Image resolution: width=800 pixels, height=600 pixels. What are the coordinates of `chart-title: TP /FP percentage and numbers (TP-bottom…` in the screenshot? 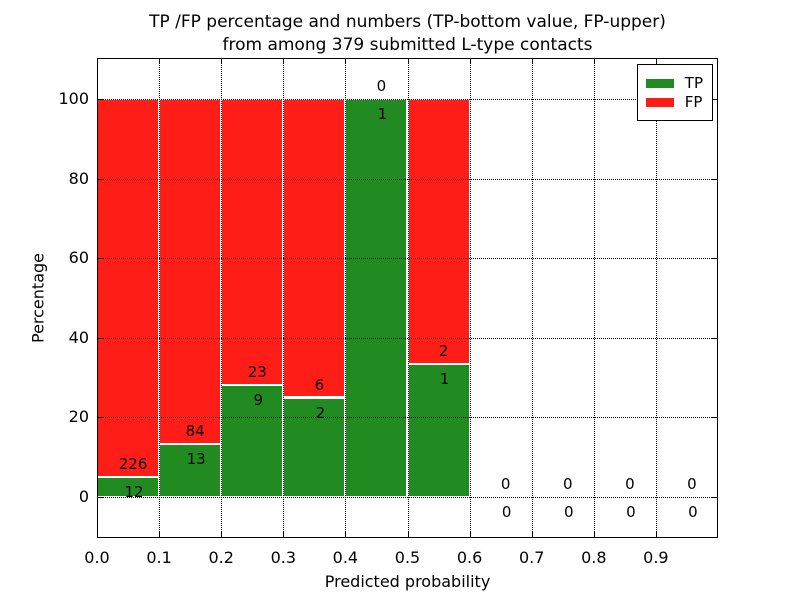 It's located at (407, 34).